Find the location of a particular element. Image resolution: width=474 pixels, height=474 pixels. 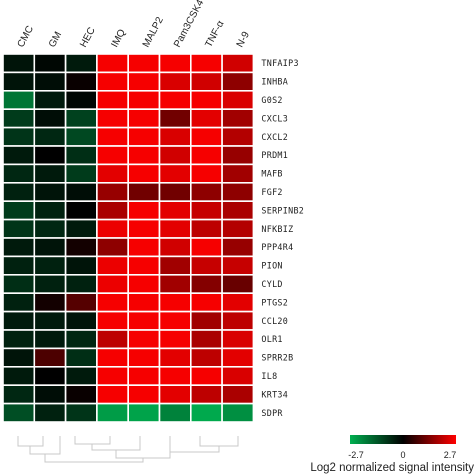

row-label: MAFB is located at coordinates (271, 174).